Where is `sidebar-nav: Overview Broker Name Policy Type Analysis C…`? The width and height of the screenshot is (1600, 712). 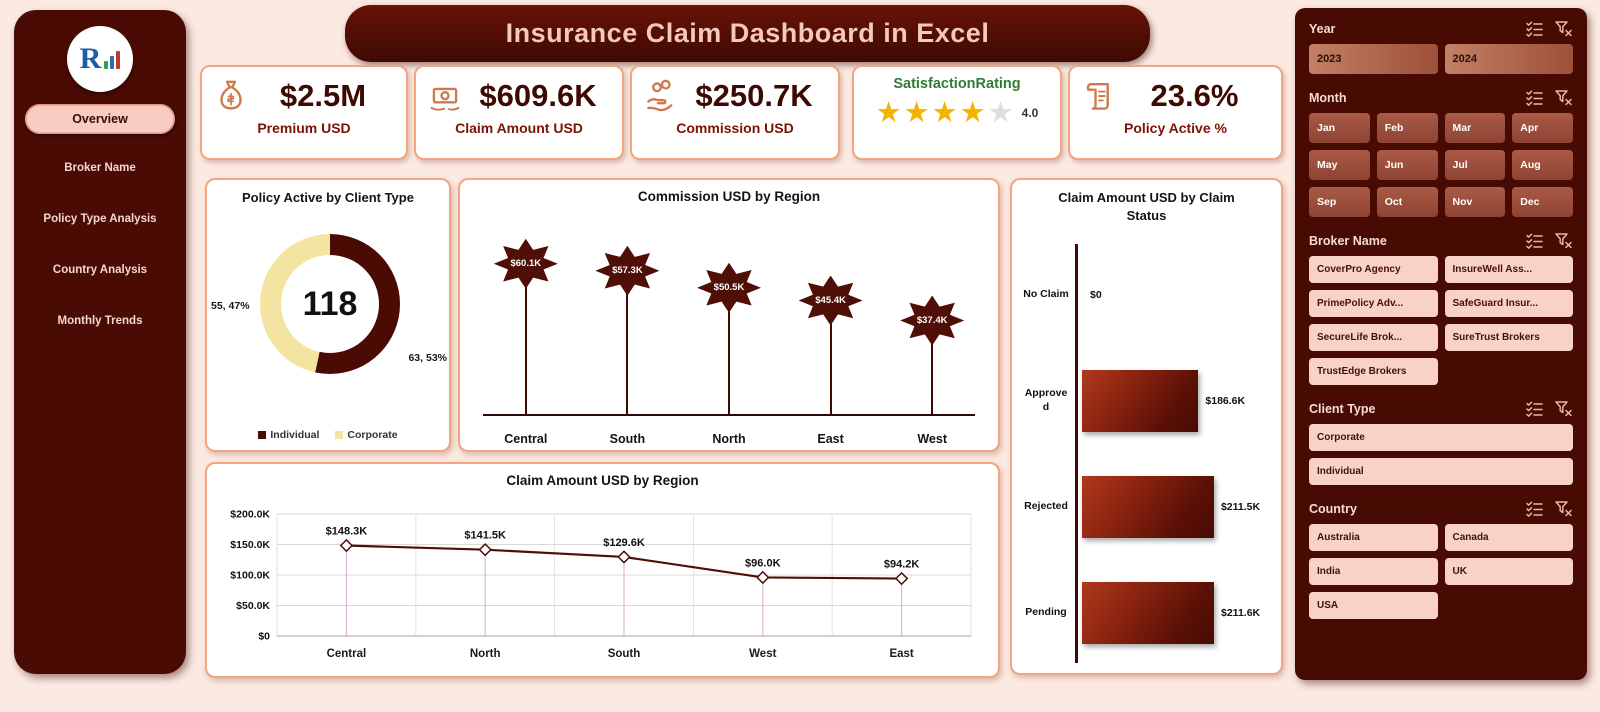
sidebar-nav: Overview Broker Name Policy Type Analysis C… is located at coordinates (100, 232).